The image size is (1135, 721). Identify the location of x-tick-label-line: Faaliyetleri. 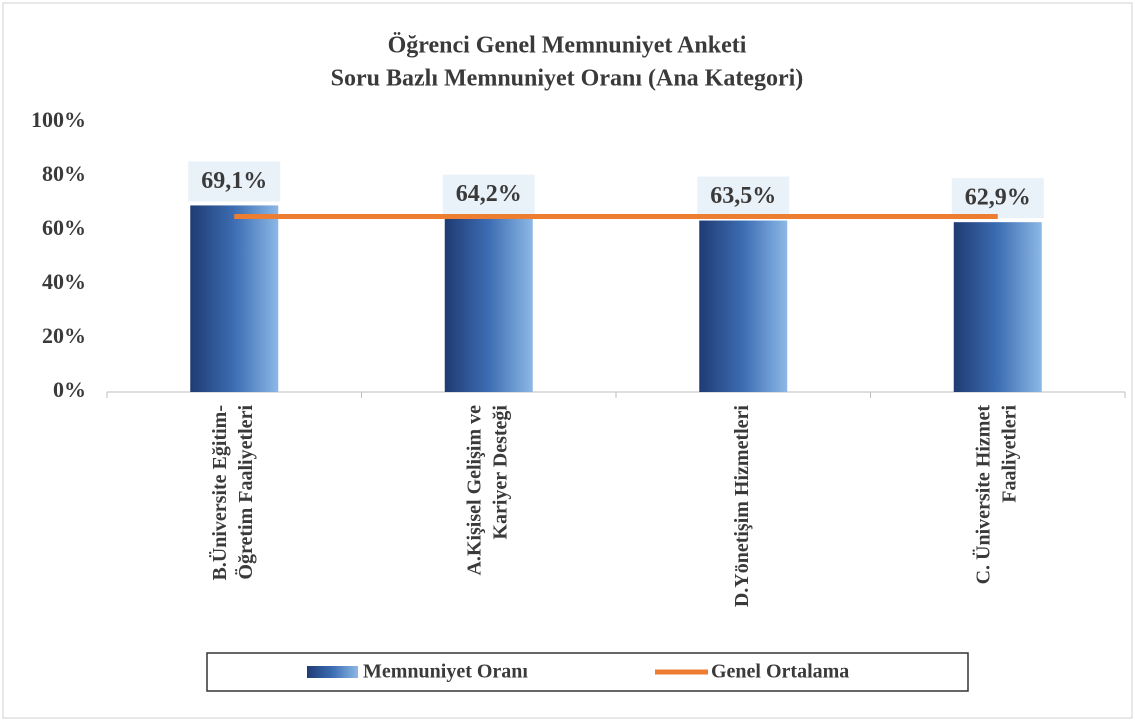
(1009, 454).